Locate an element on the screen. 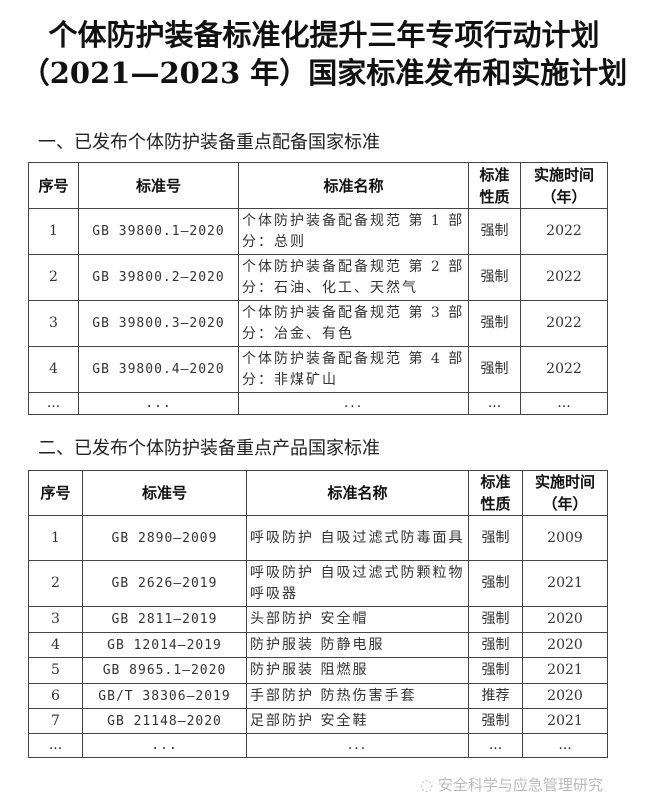  cell-code: GB 8965.1—2020 is located at coordinates (164, 670).